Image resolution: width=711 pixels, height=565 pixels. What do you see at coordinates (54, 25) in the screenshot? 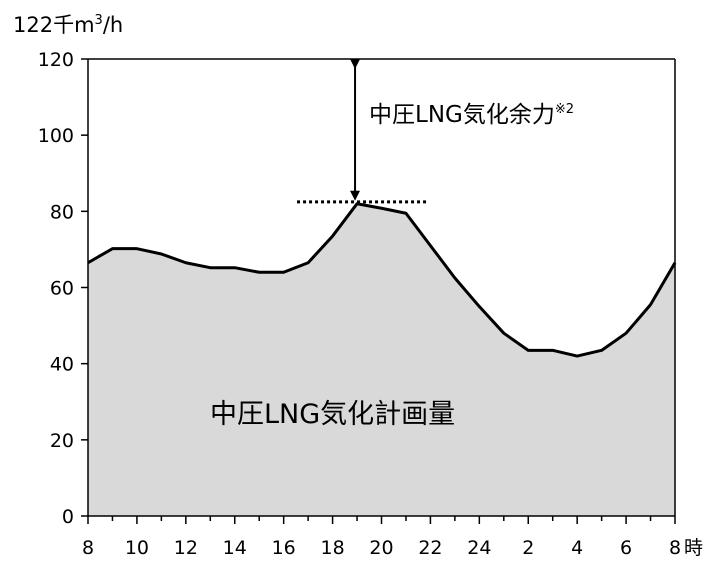
I see `y-unit-prefix: 122千m` at bounding box center [54, 25].